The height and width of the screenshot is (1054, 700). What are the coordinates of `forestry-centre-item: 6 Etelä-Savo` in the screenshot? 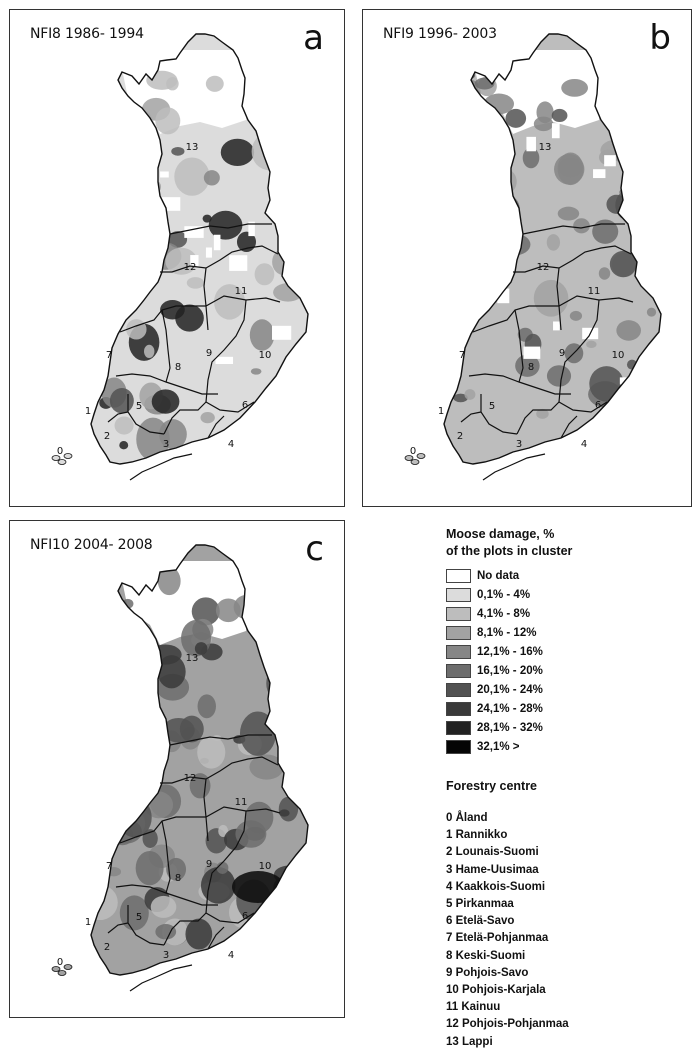 It's located at (480, 921).